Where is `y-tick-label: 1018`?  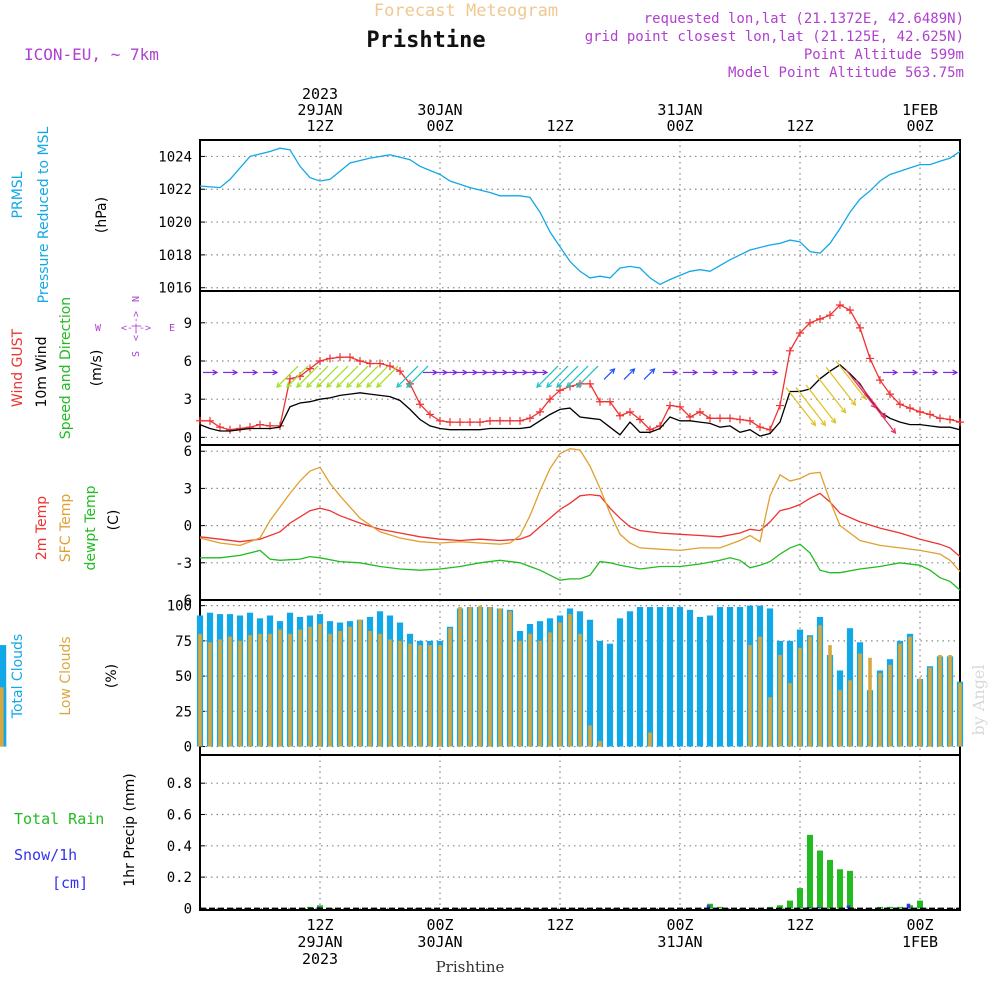 y-tick-label: 1018 is located at coordinates (175, 256).